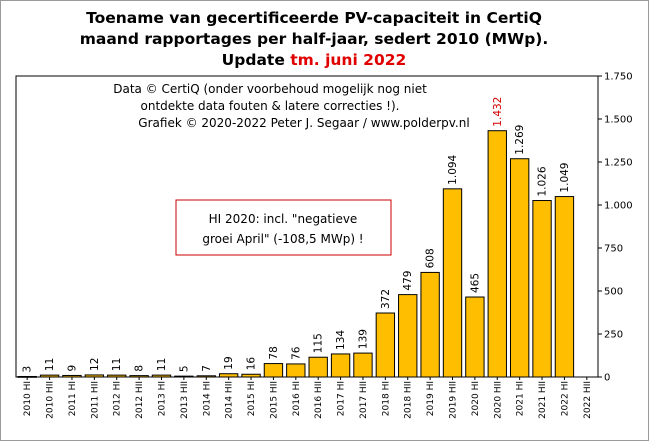 Image resolution: width=649 pixels, height=442 pixels. I want to click on x-tick-label: 2013 HII, so click(185, 400).